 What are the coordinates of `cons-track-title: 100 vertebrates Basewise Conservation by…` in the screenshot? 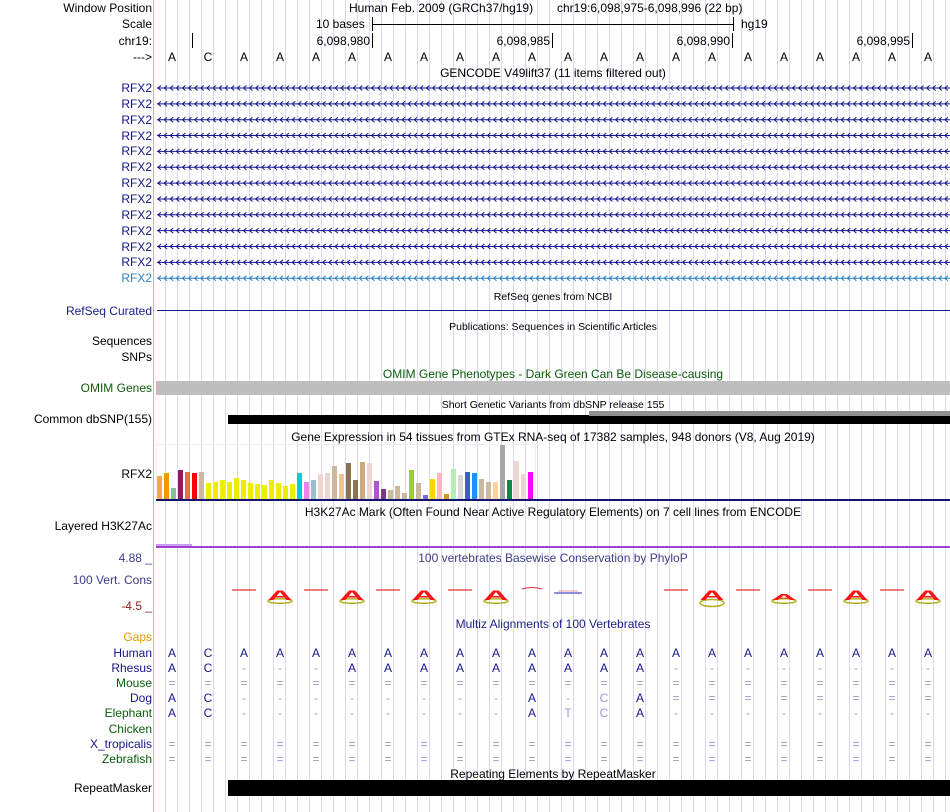 It's located at (553, 558).